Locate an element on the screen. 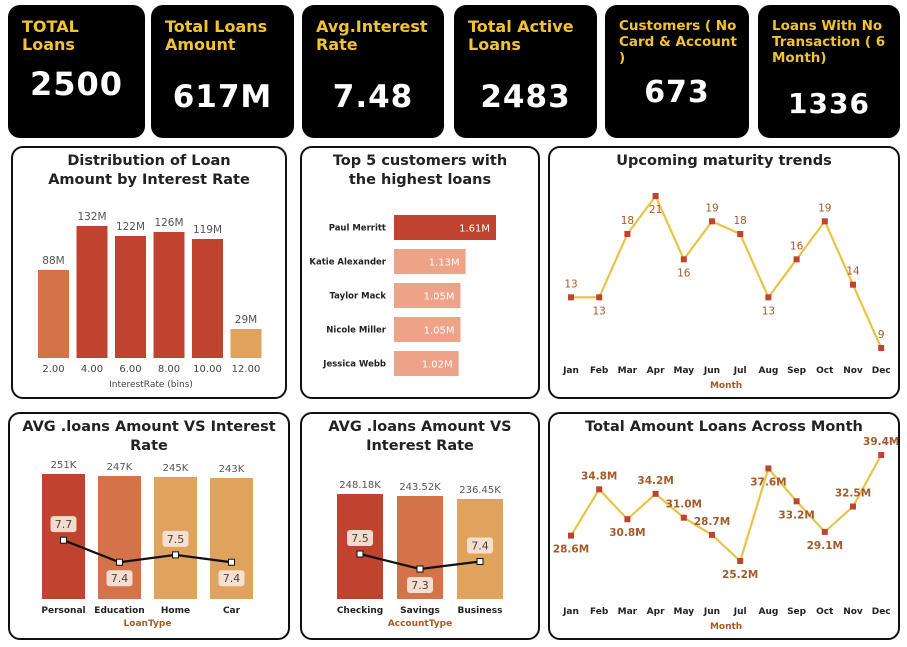  kpi-value: 2500 is located at coordinates (76, 84).